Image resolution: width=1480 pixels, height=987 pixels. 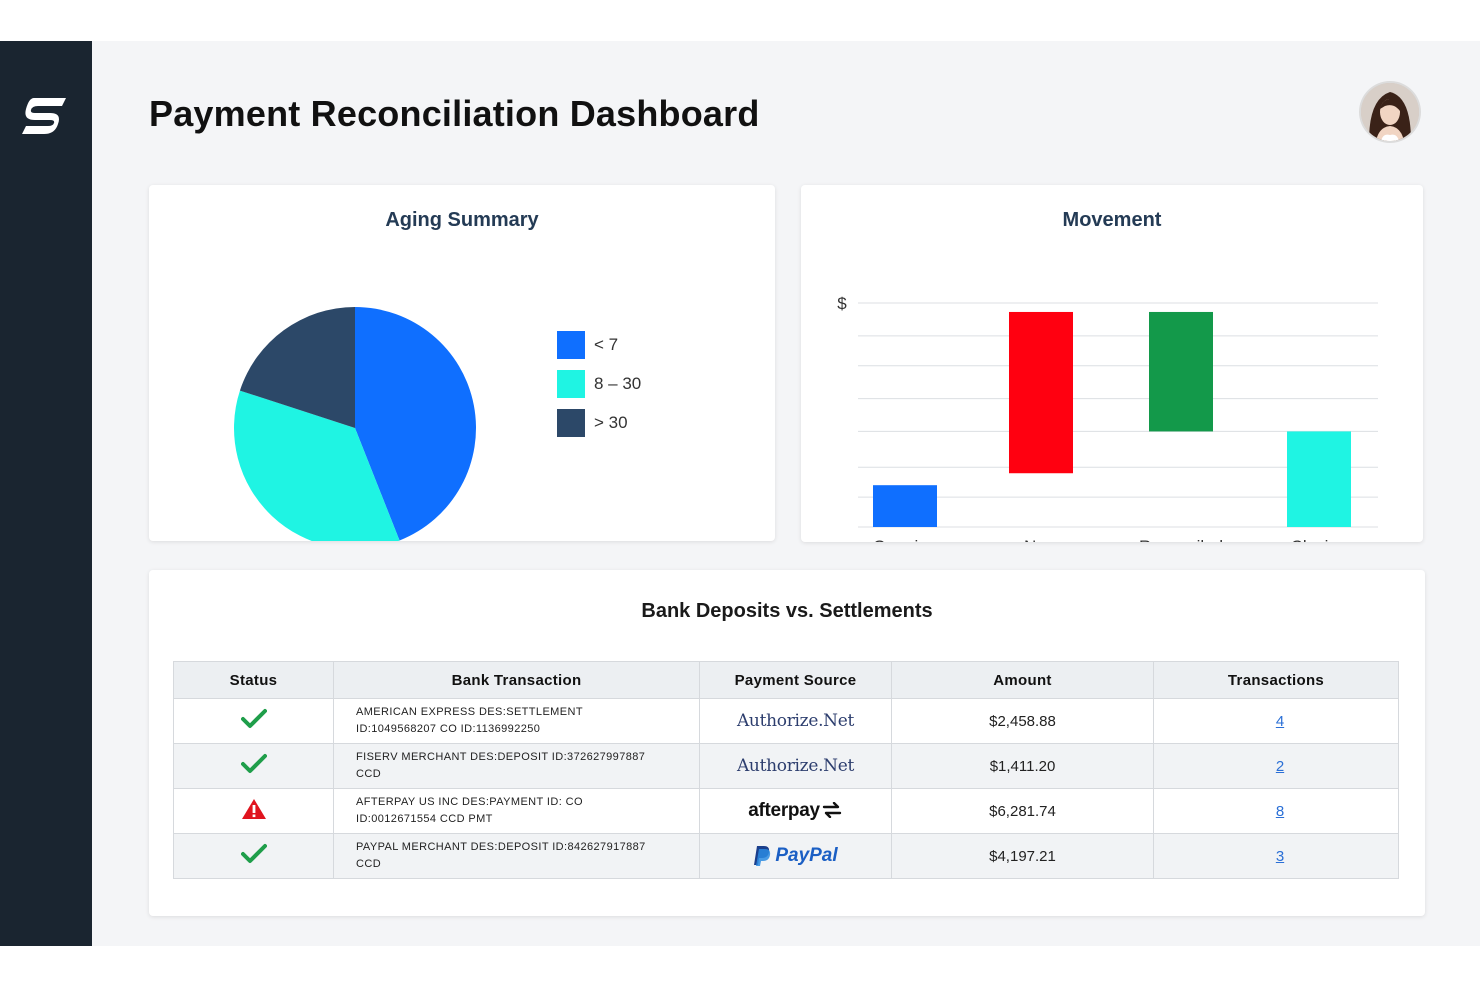 I want to click on column-header-amount: Amount, so click(x=1022, y=680).